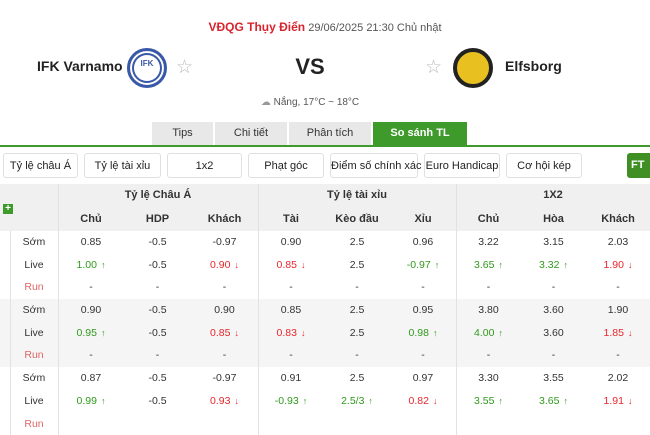 Image resolution: width=650 pixels, height=435 pixels. What do you see at coordinates (256, 27) in the screenshot?
I see `league-name: VĐQG Thụy Điển` at bounding box center [256, 27].